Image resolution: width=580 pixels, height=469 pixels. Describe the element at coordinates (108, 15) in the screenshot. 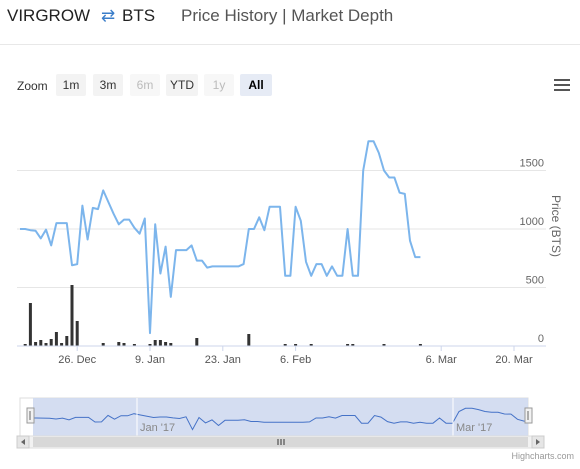

I see `swap-arrows-icon: ⇄` at that location.